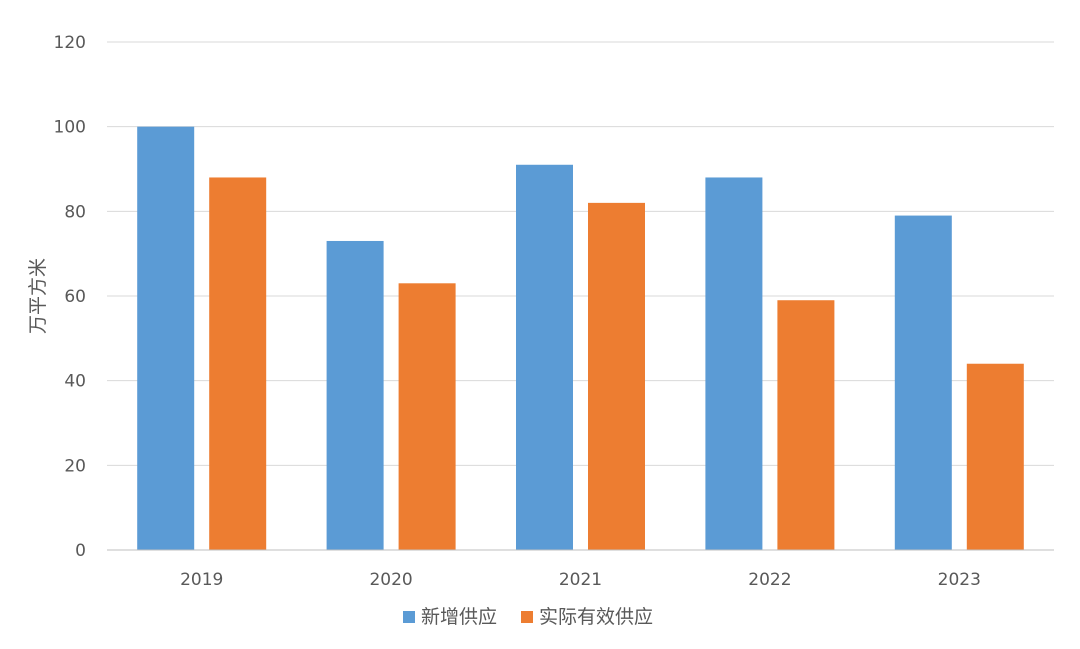  What do you see at coordinates (459, 617) in the screenshot?
I see `legend-label: 新增供应` at bounding box center [459, 617].